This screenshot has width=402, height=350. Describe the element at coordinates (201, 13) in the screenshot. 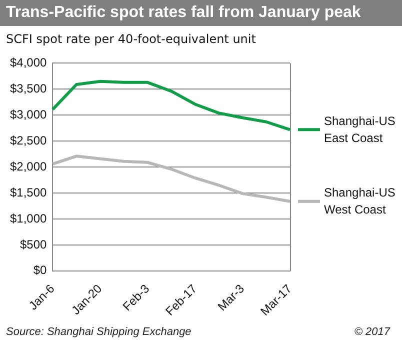

I see `chart-title: Trans-Pacific spot rates fall from January peak` at that location.